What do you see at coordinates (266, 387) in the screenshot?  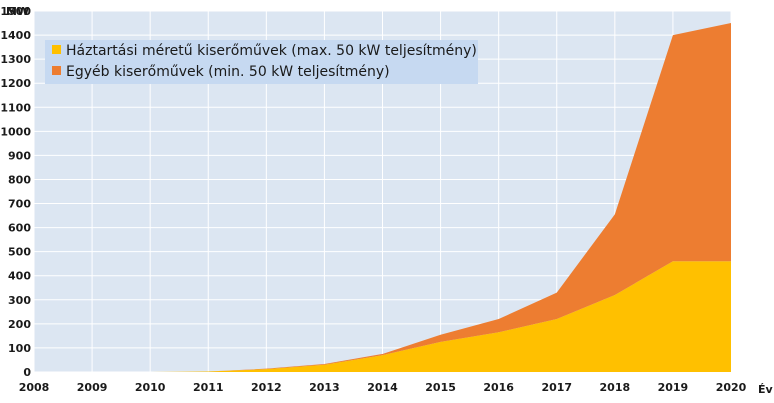 I see `x-tick-label: 2012` at bounding box center [266, 387].